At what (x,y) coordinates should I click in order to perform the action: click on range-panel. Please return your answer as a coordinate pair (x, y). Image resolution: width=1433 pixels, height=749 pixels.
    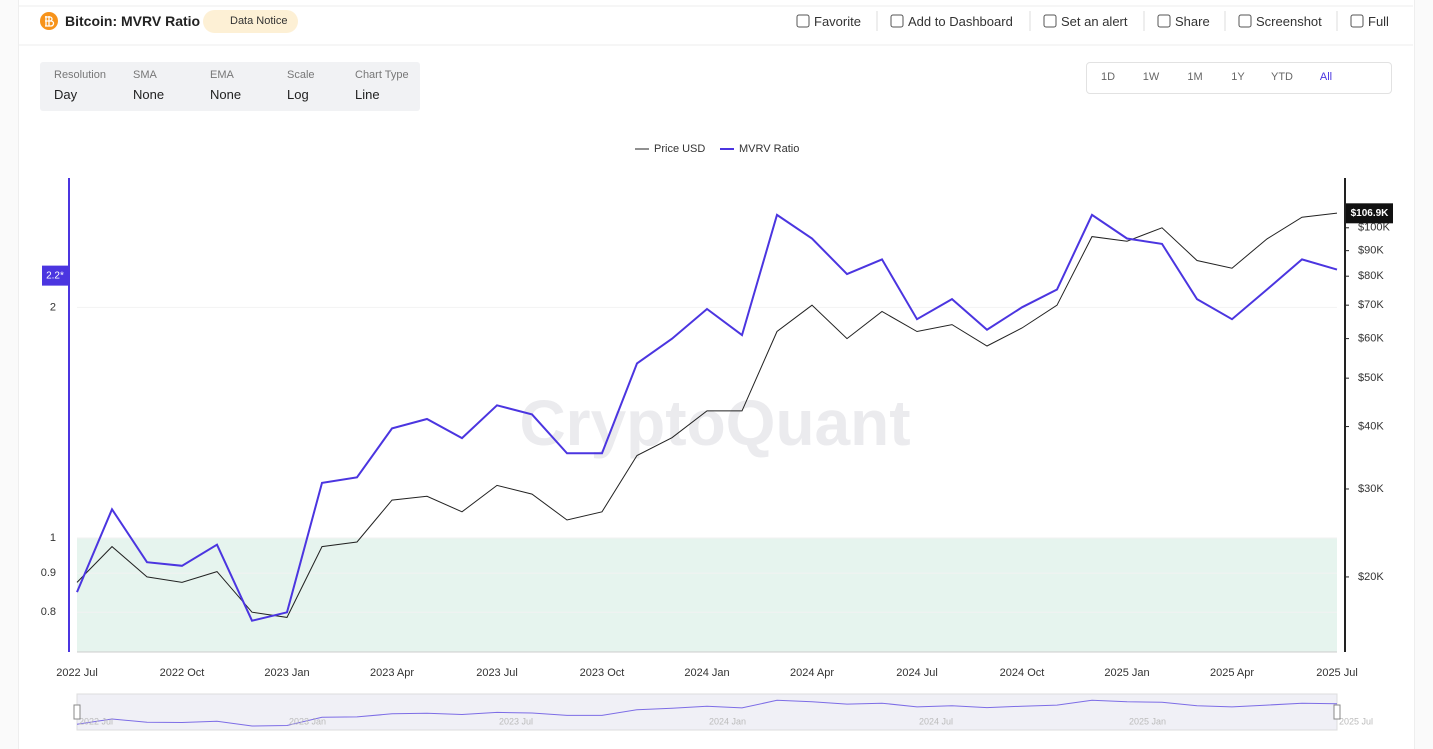
    Looking at the image, I should click on (1239, 78).